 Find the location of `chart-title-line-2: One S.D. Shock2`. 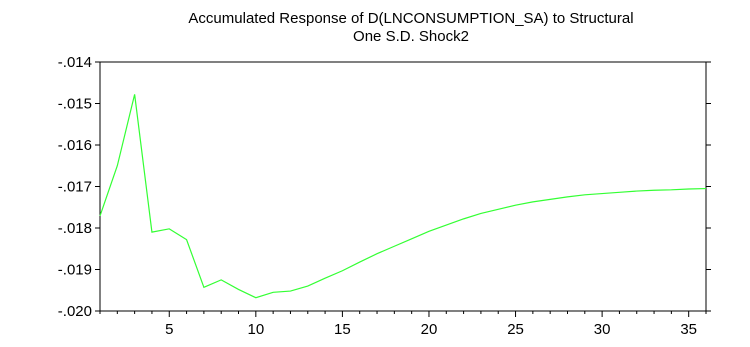

chart-title-line-2: One S.D. Shock2 is located at coordinates (411, 36).